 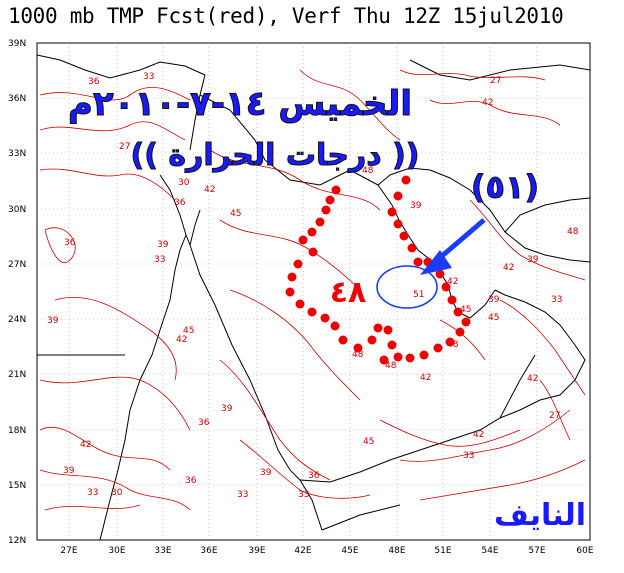 What do you see at coordinates (453, 246) in the screenshot?
I see `pointer-arrow` at bounding box center [453, 246].